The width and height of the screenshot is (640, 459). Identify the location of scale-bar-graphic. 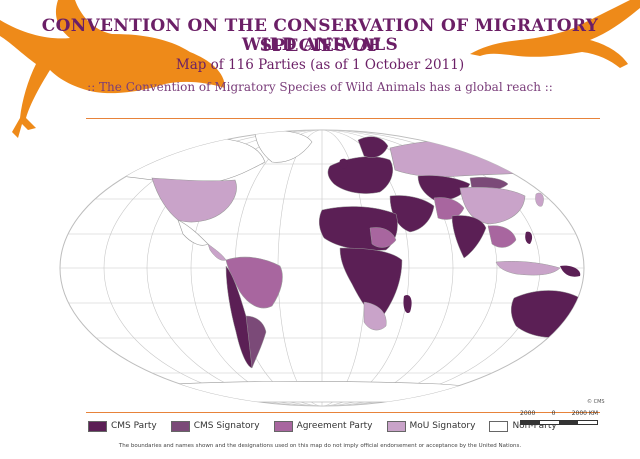
(559, 422).